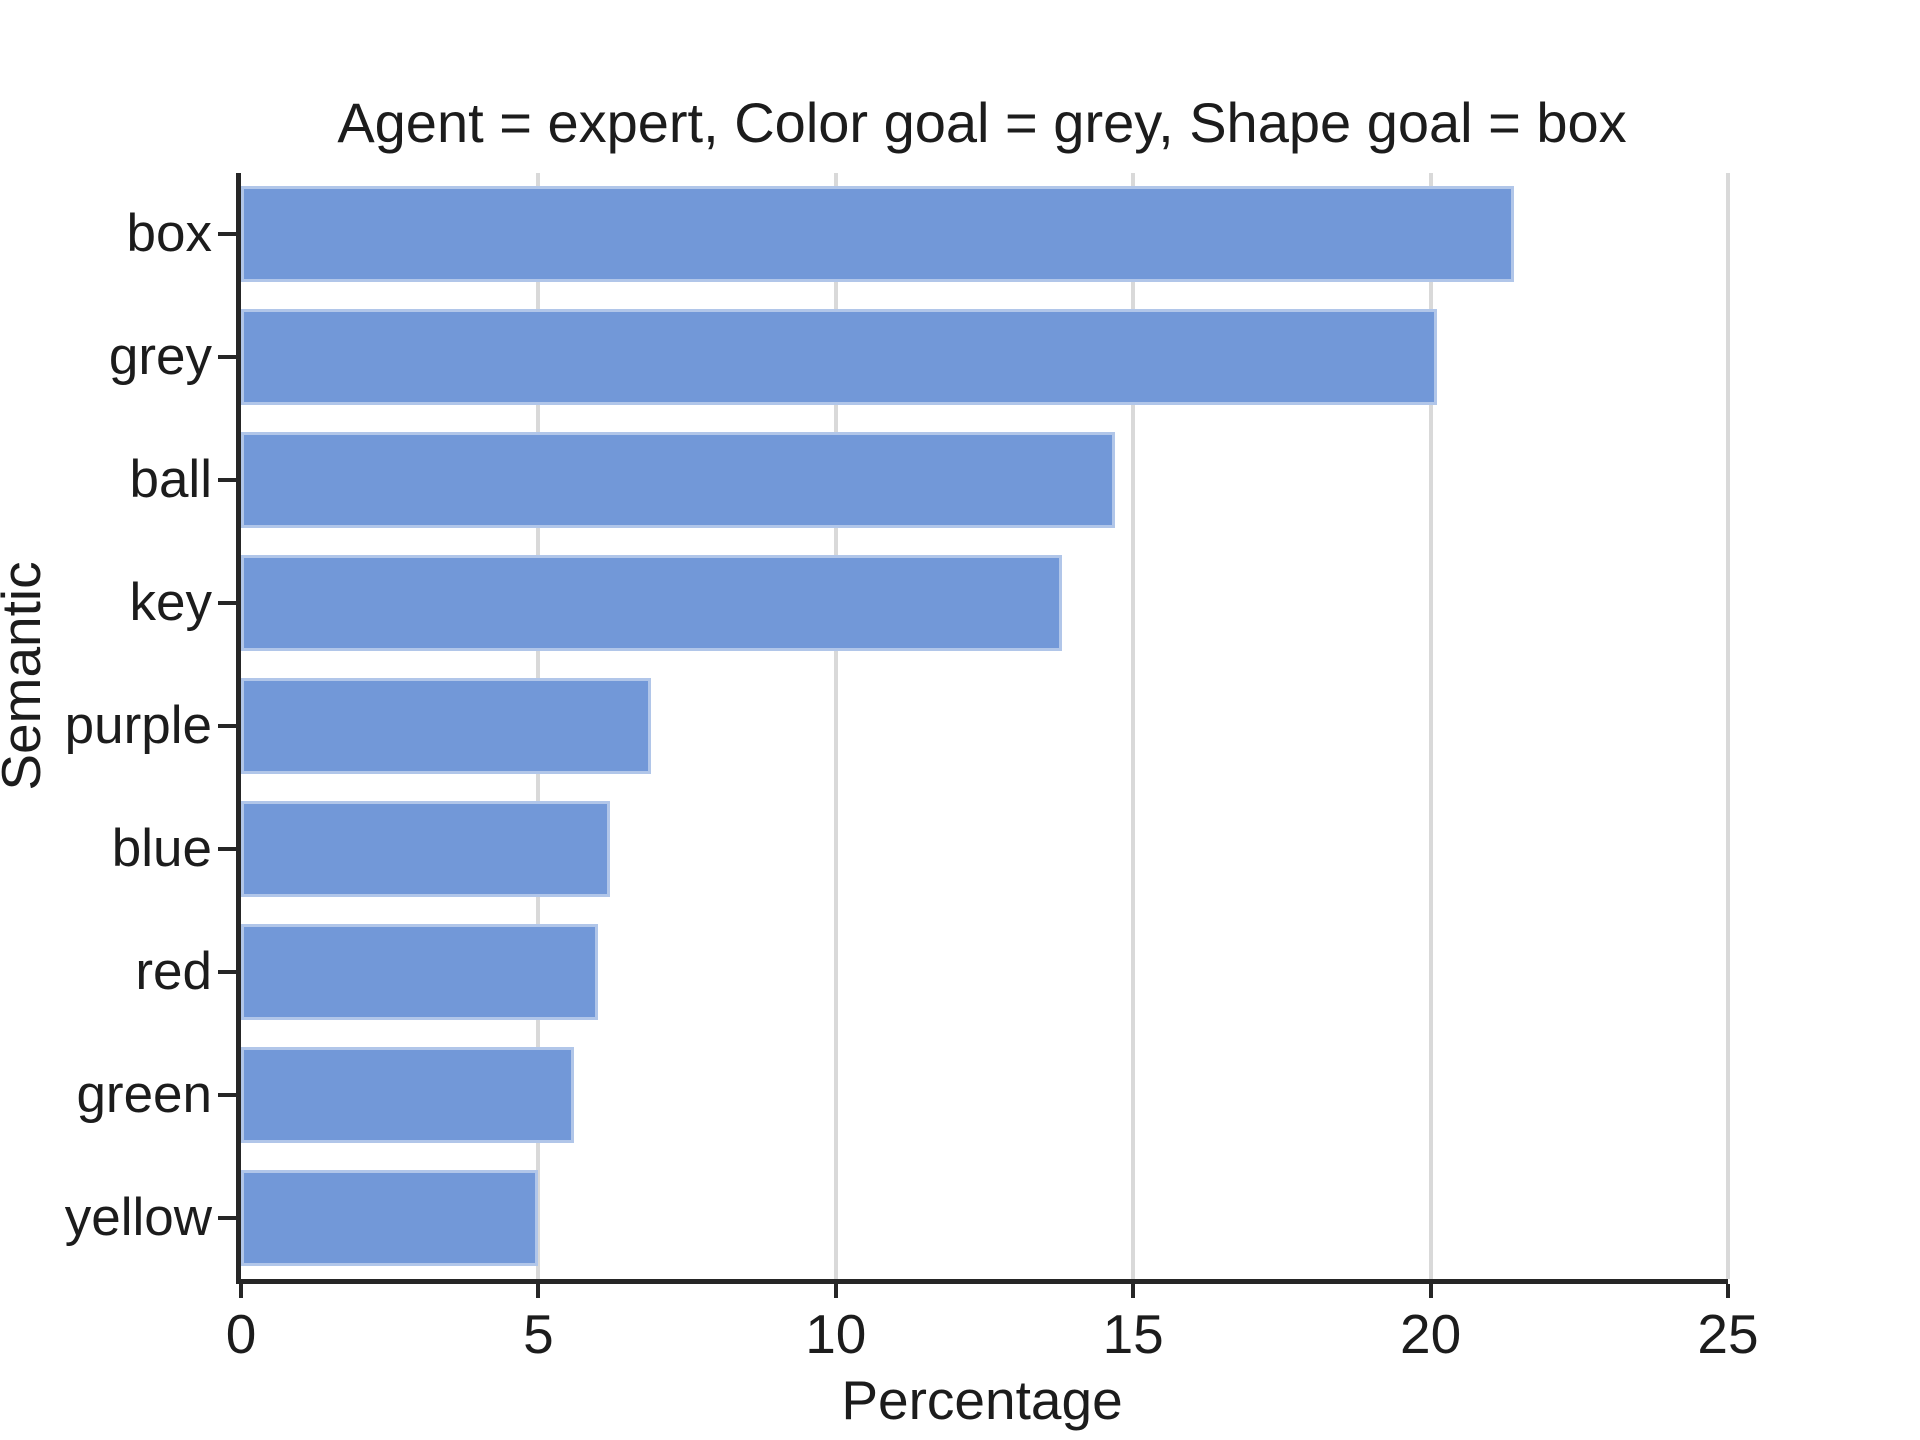 The height and width of the screenshot is (1440, 1920). Describe the element at coordinates (425, 848) in the screenshot. I see `bar-blue` at that location.